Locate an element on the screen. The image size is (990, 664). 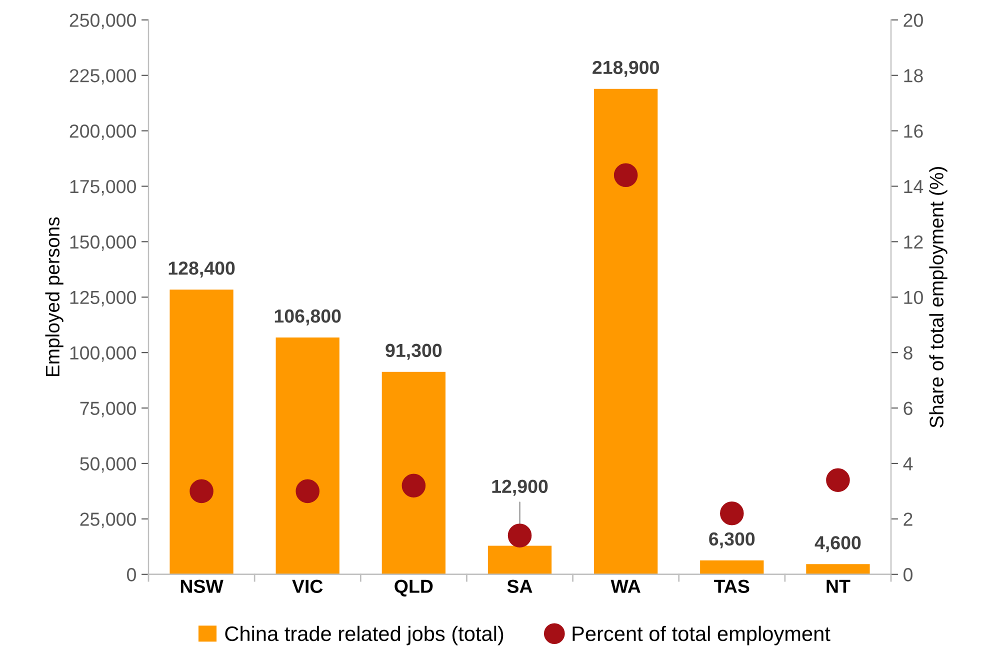
data-label: 6,300 is located at coordinates (732, 540).